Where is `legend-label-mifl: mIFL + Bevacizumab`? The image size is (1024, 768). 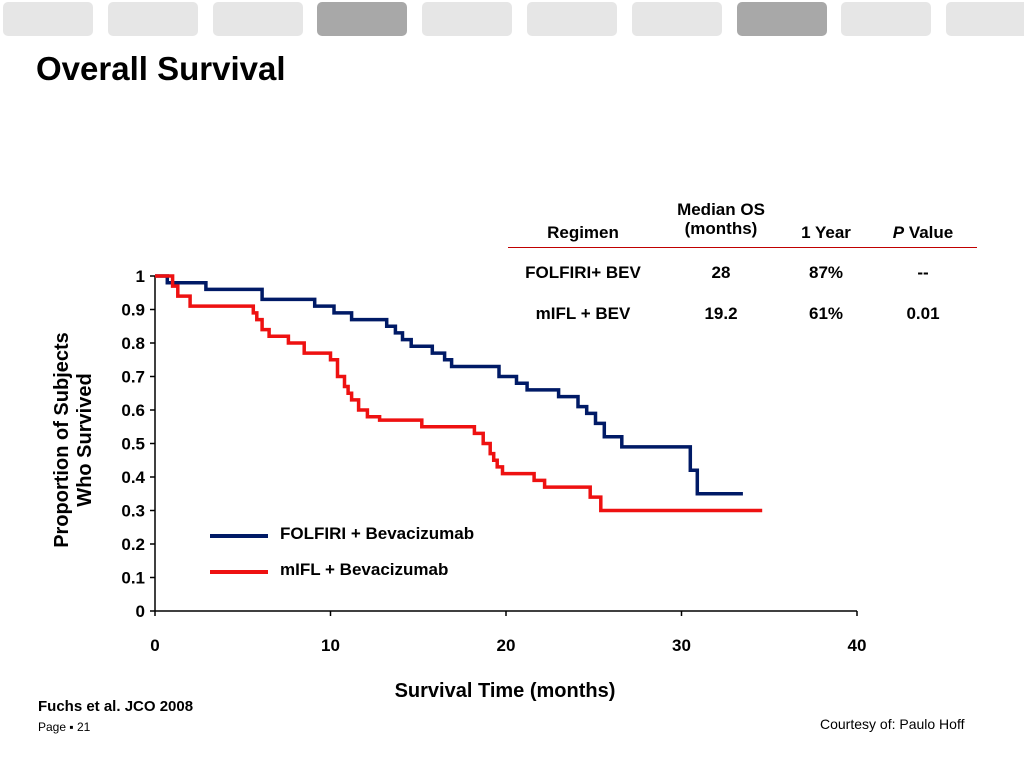 legend-label-mifl: mIFL + Bevacizumab is located at coordinates (364, 569).